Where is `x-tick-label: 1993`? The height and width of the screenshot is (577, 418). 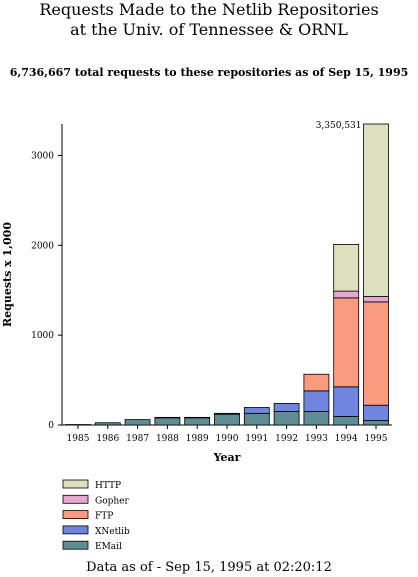 x-tick-label: 1993 is located at coordinates (316, 439).